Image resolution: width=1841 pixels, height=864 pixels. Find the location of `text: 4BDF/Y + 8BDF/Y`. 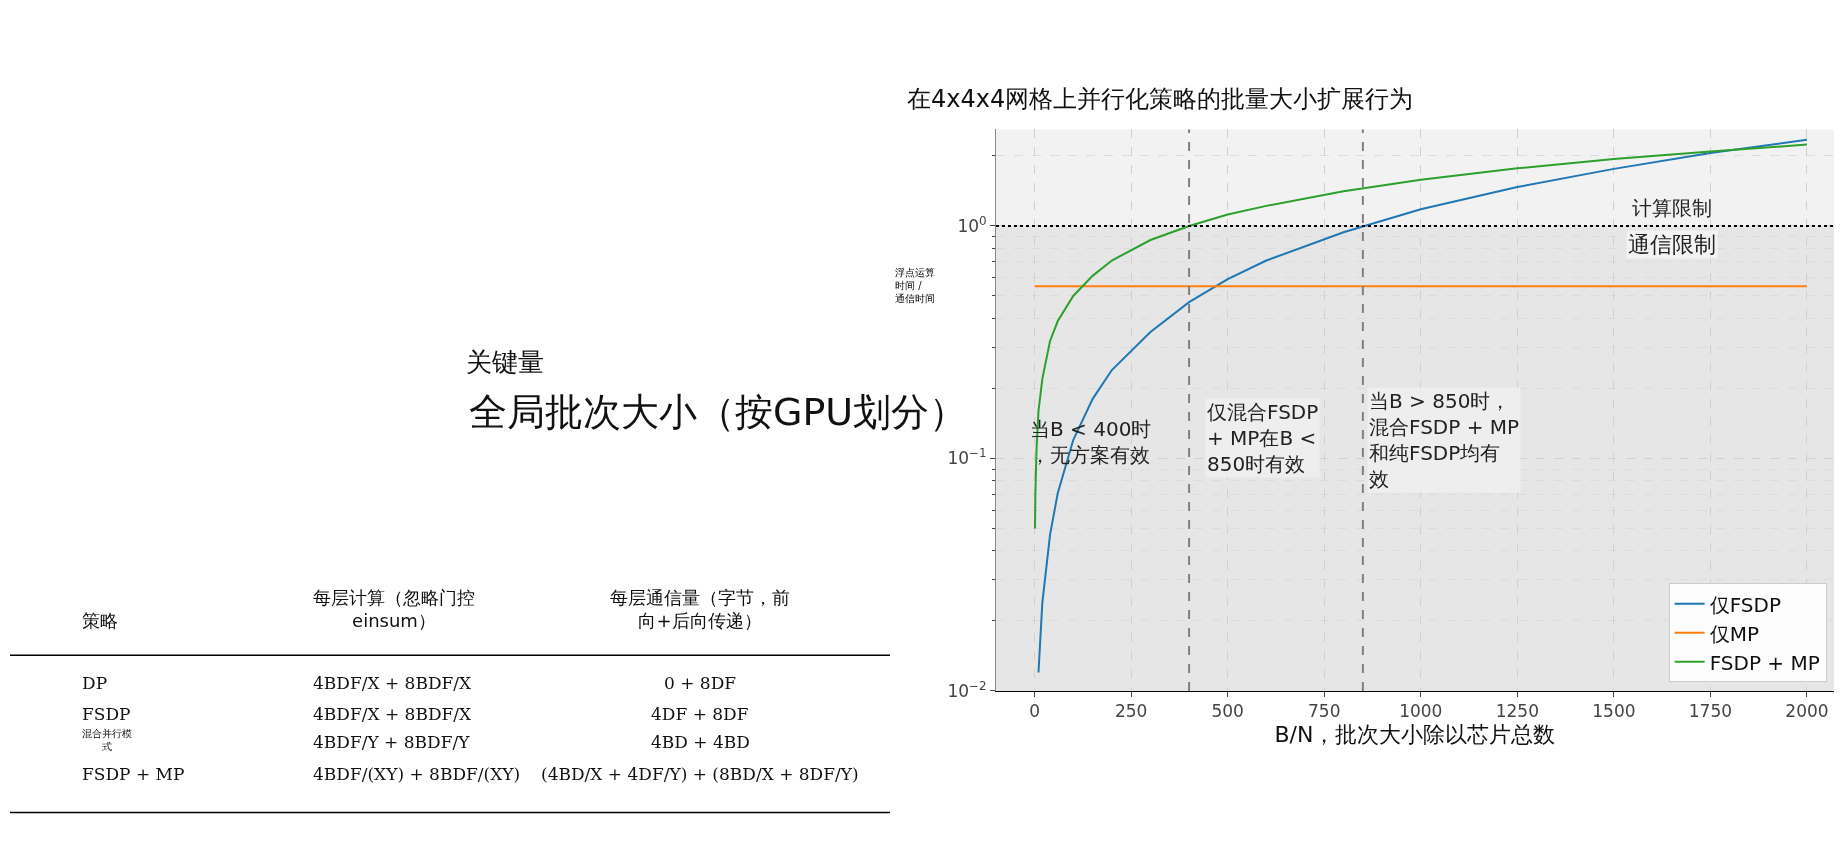

text: 4BDF/Y + 8BDF/Y is located at coordinates (392, 742).